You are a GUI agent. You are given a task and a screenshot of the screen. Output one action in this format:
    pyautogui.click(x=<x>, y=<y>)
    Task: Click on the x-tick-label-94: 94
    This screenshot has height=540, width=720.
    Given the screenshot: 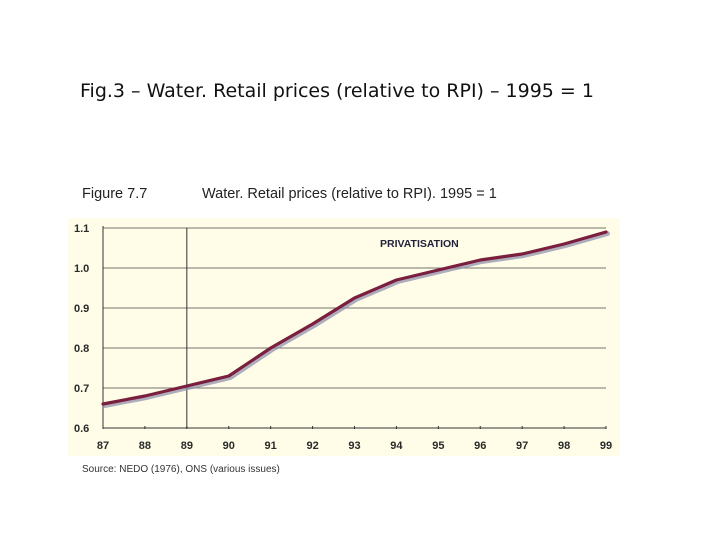 What is the action you would take?
    pyautogui.click(x=396, y=446)
    